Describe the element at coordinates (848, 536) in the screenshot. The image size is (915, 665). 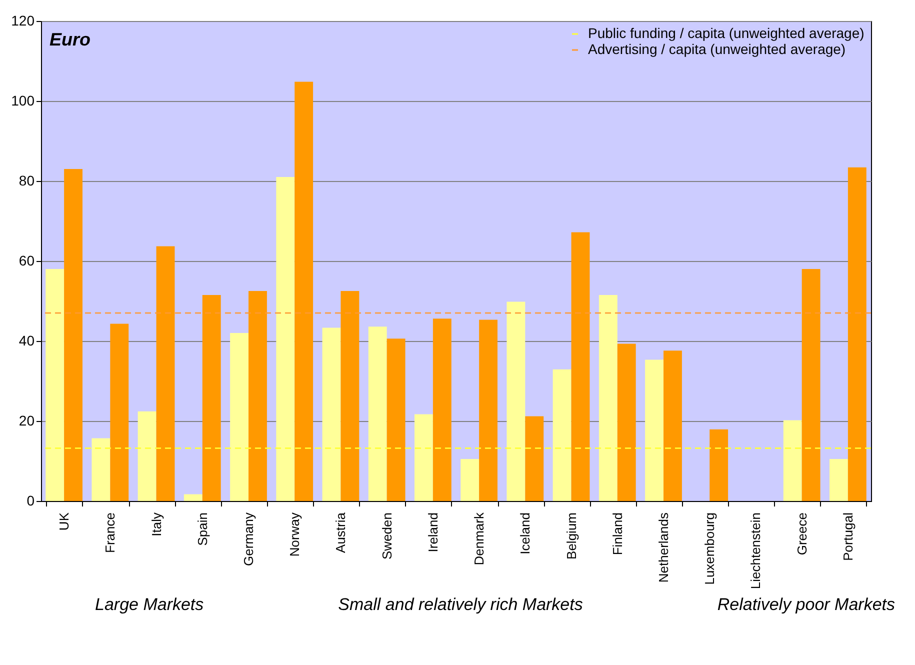
I see `x-tick-label: Portugal` at that location.